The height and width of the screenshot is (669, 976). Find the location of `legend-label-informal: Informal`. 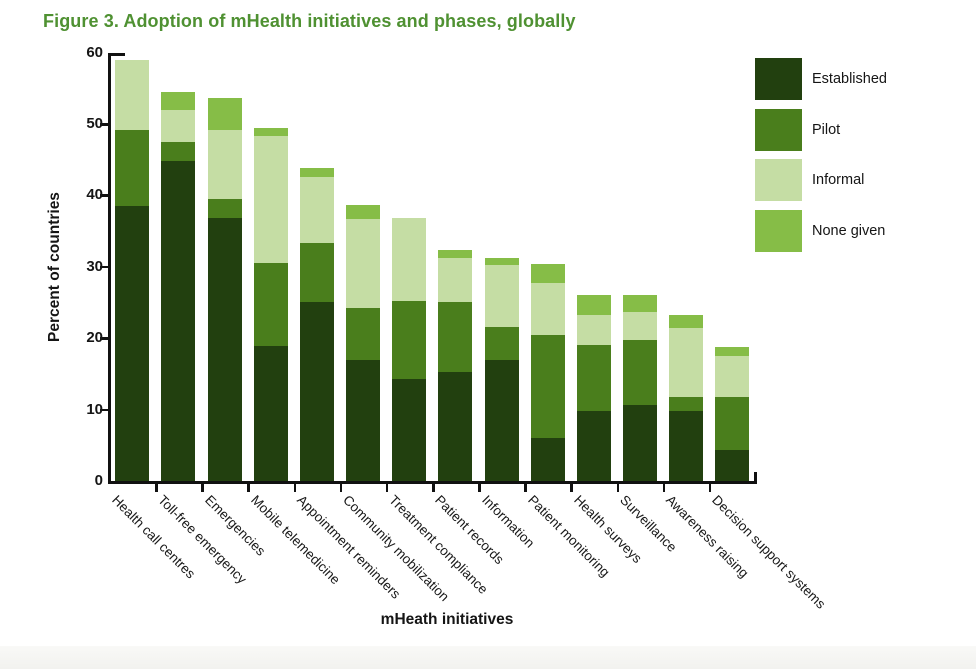

legend-label-informal: Informal is located at coordinates (838, 180).